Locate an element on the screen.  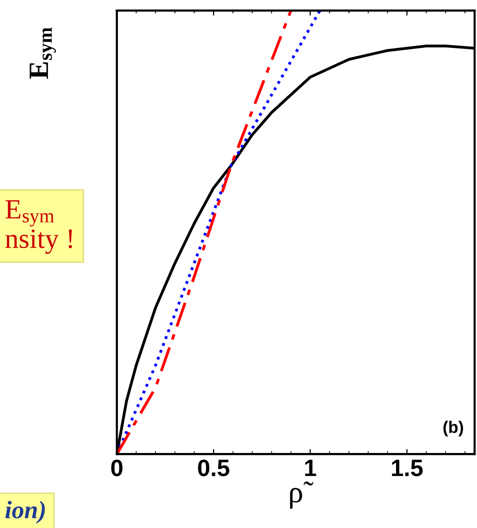
x-tick-label: 0.5 is located at coordinates (214, 468).